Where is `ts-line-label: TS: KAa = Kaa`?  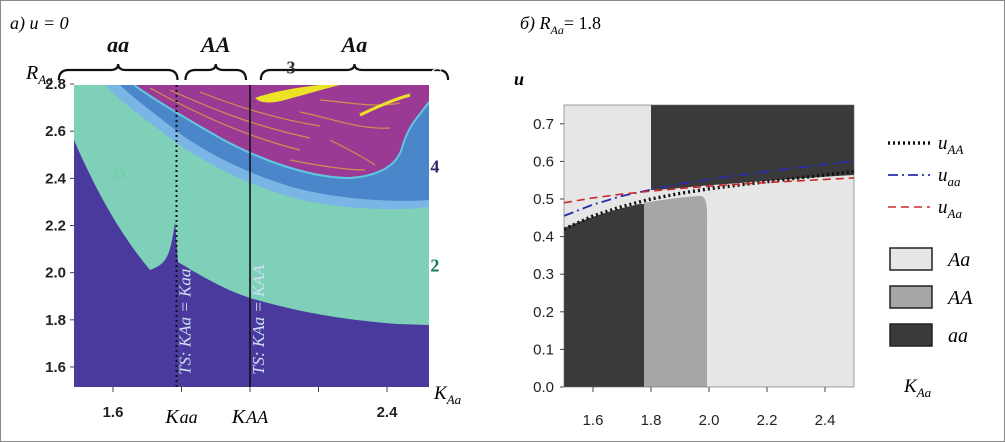 ts-line-label: TS: KAa = Kaa is located at coordinates (185, 322).